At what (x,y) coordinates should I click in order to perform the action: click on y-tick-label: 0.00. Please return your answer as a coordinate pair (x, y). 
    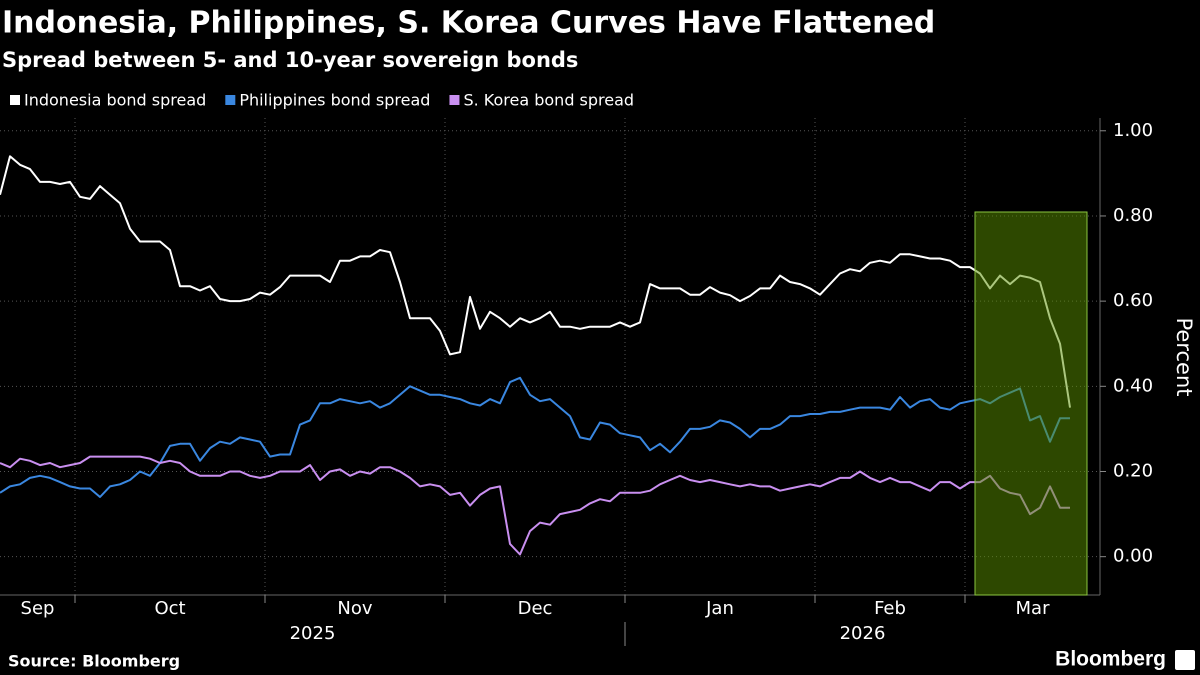
    Looking at the image, I should click on (1133, 556).